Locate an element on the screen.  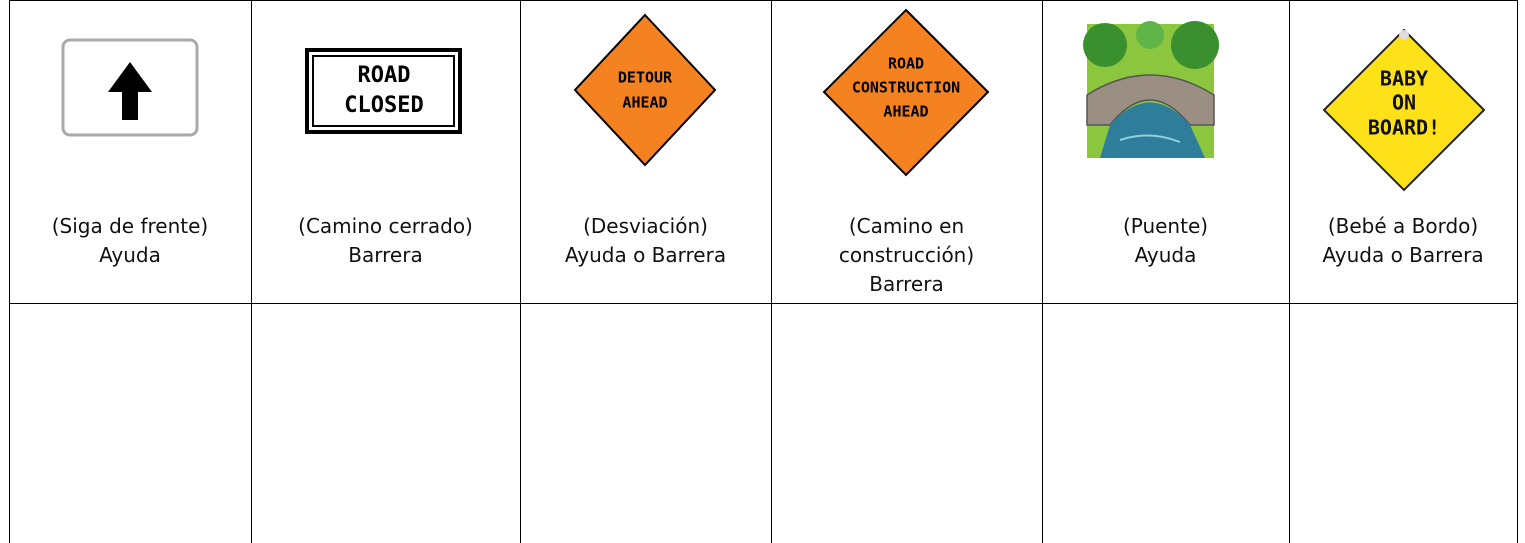
sign-text: ON is located at coordinates (1404, 103).